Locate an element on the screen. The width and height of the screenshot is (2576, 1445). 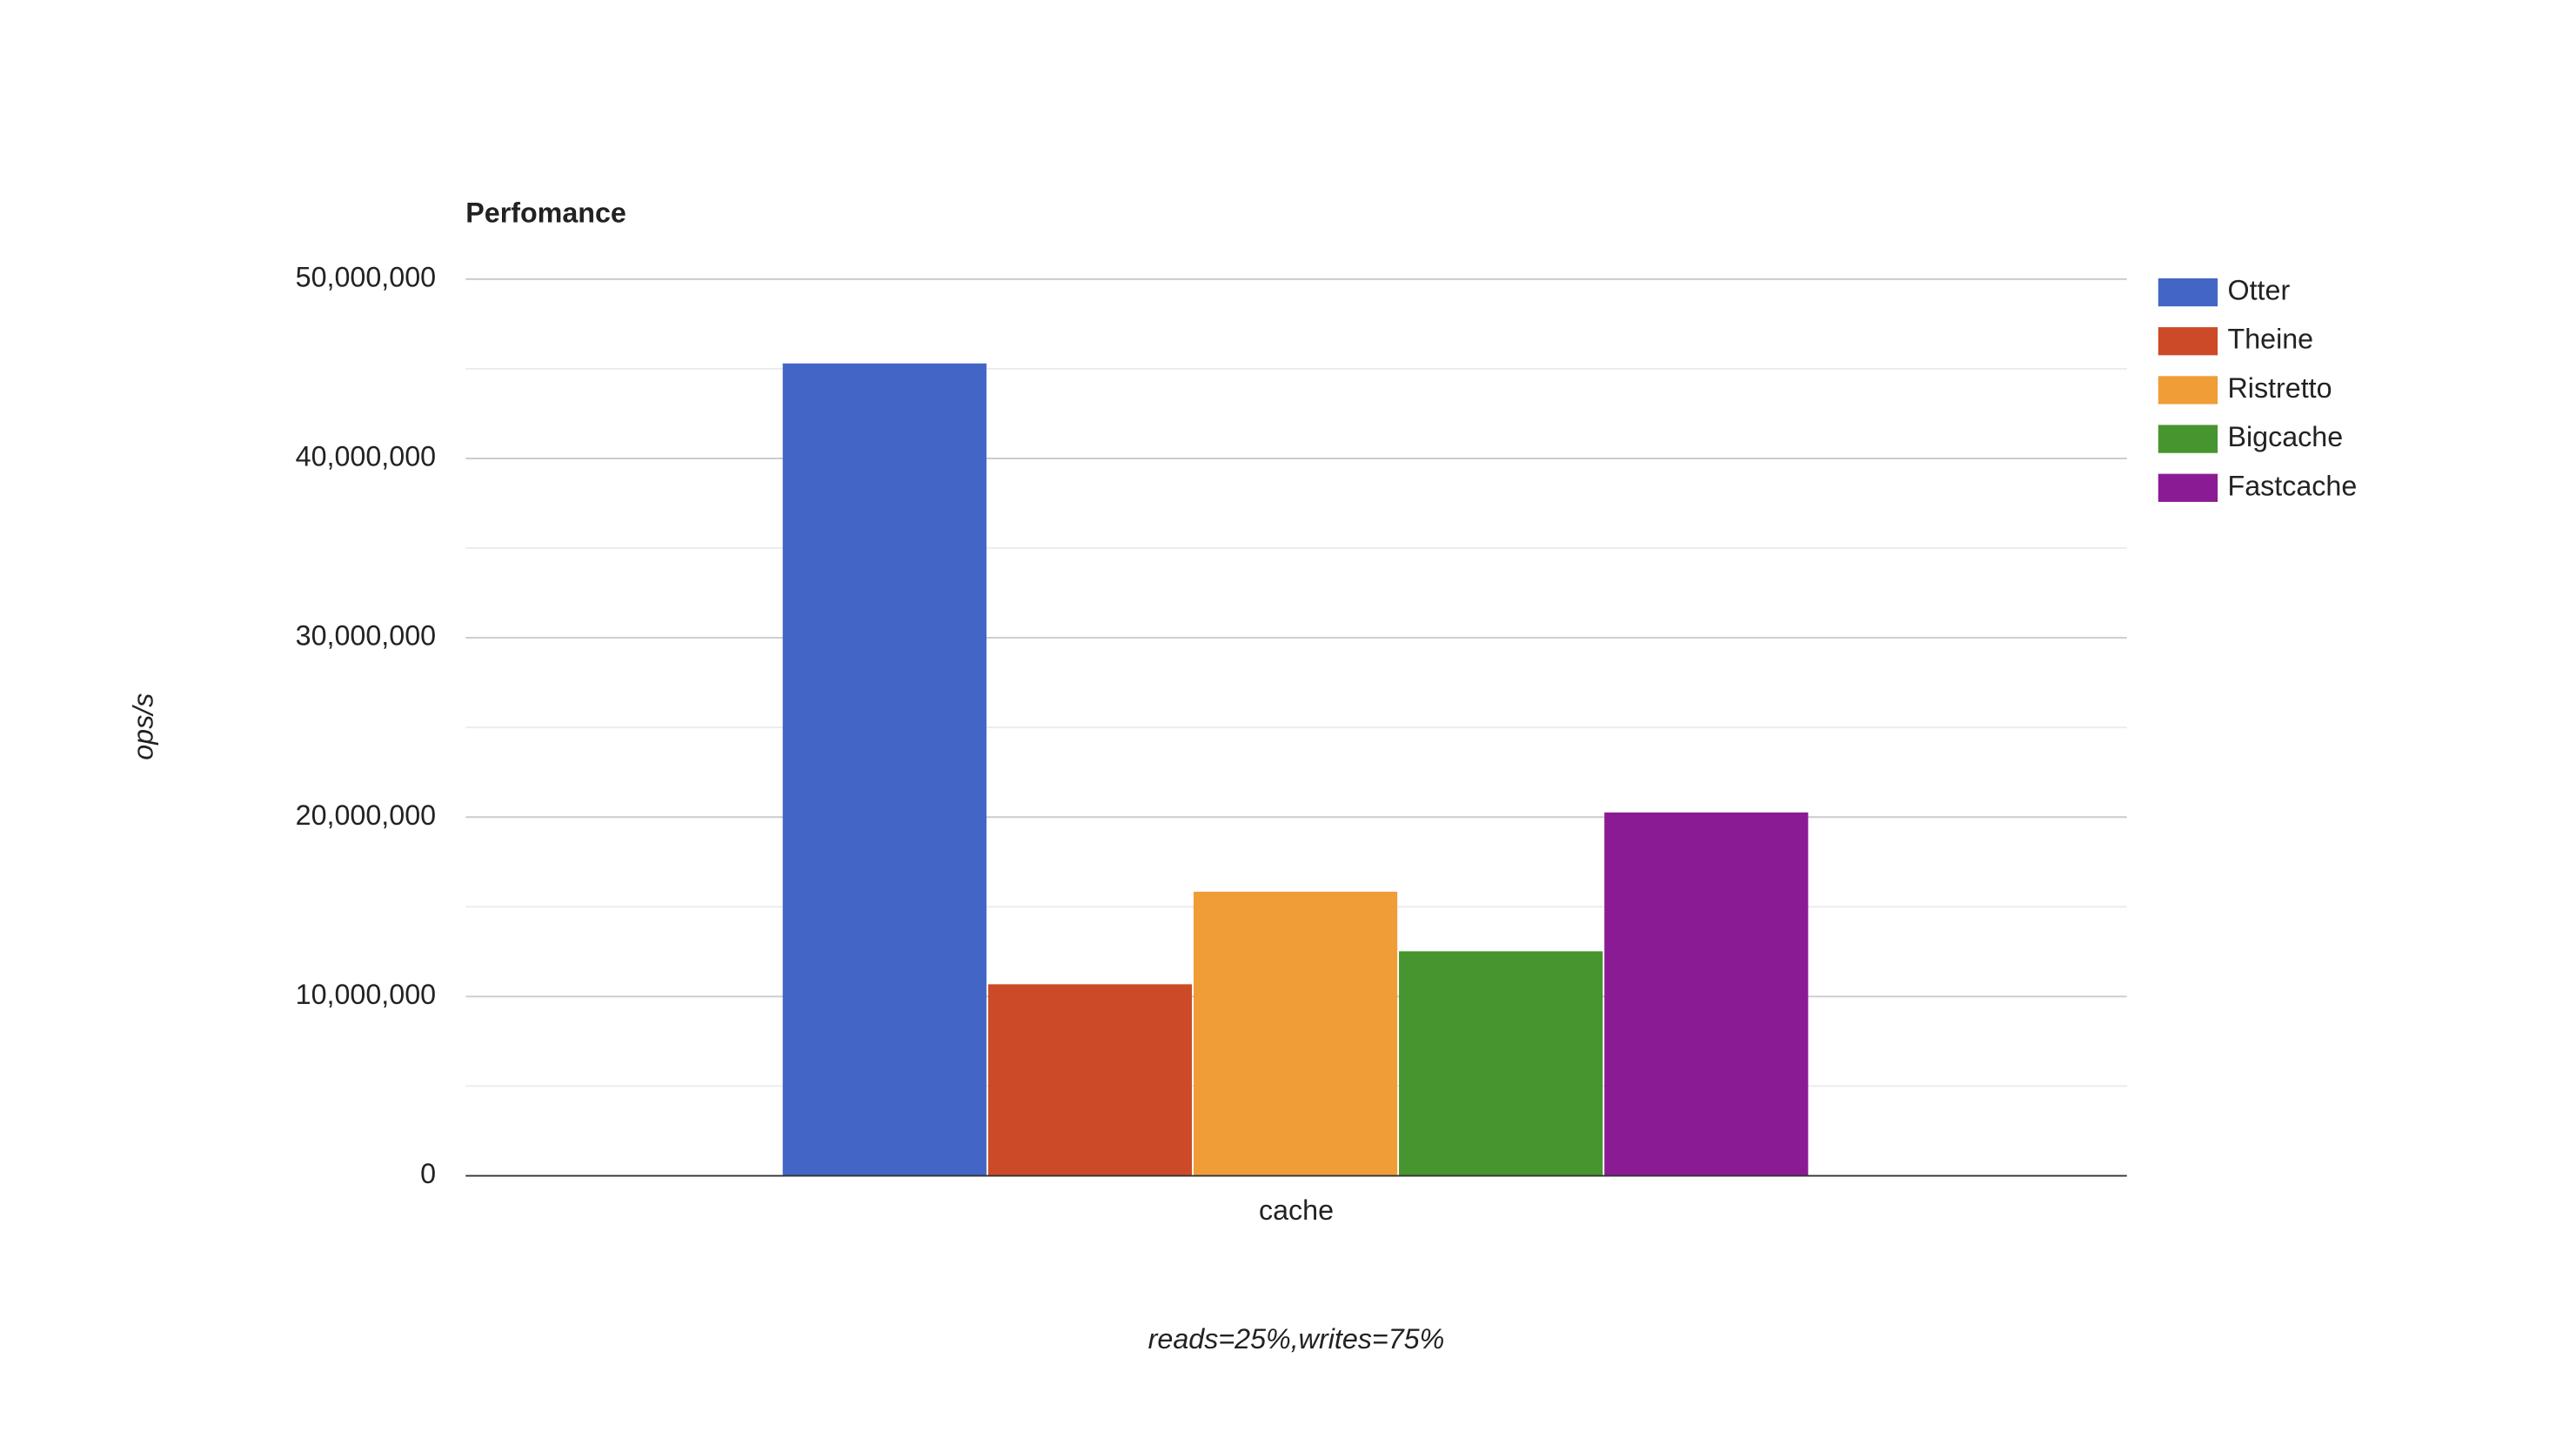
legend-label: Otter is located at coordinates (2259, 290).